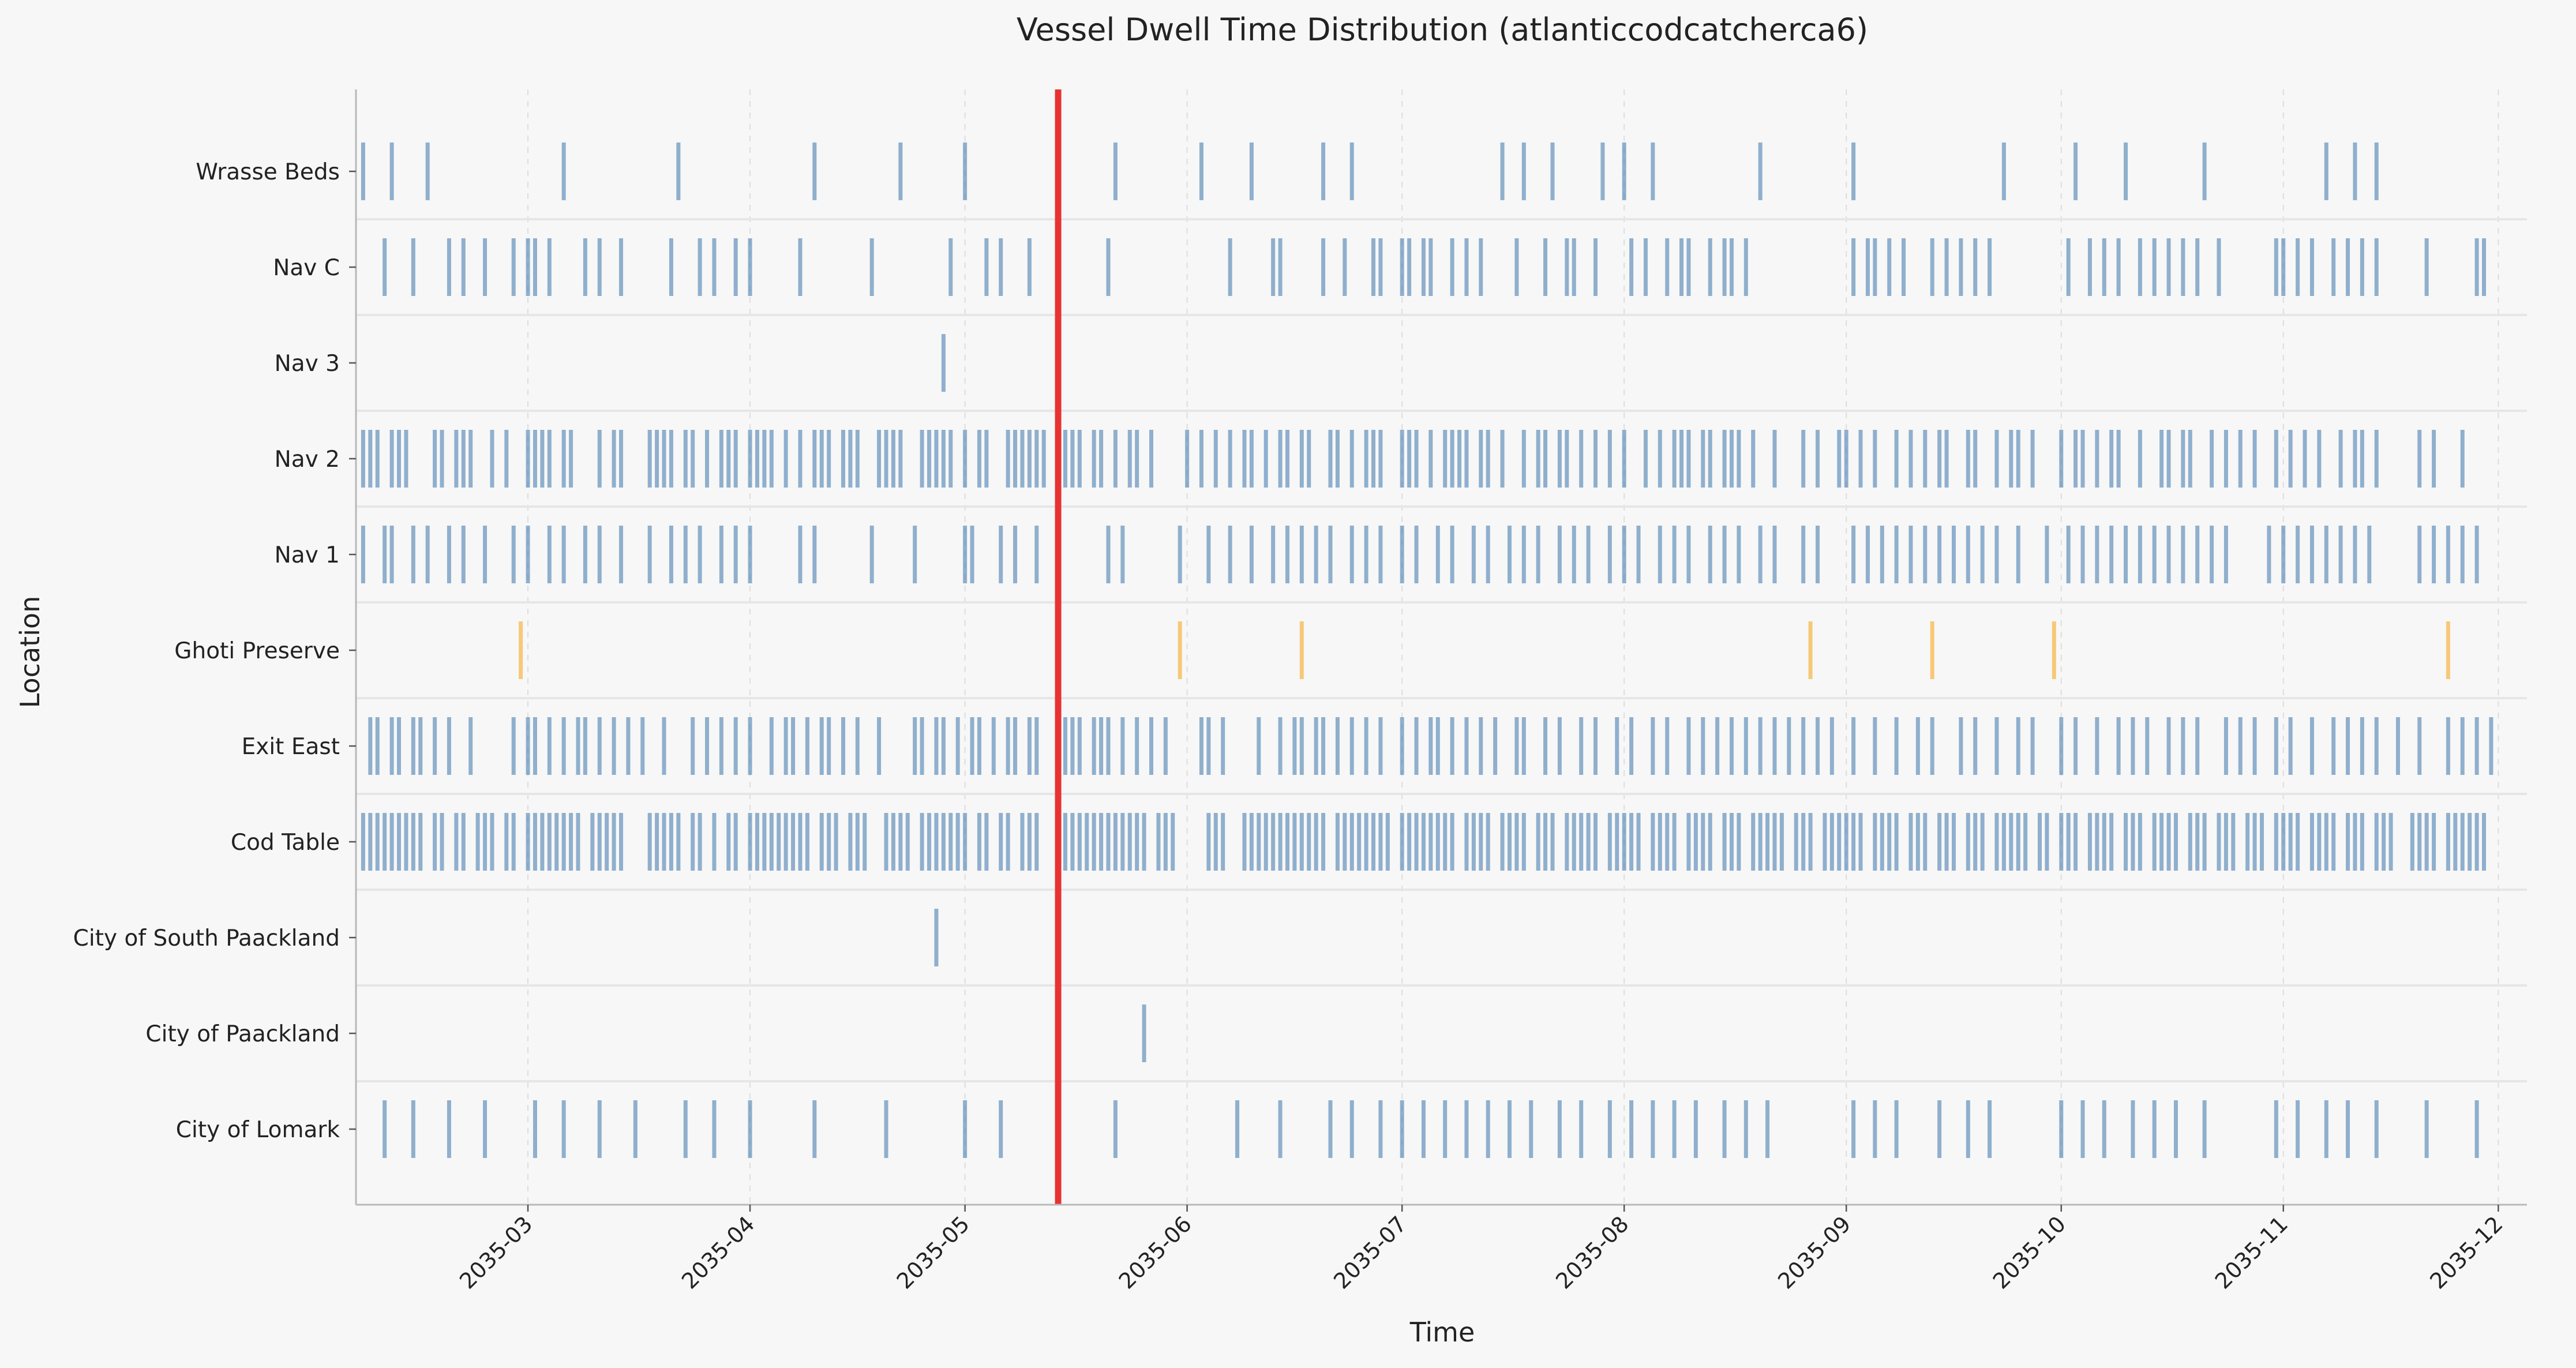  I want to click on y-tick-label-nav-1: Nav 1, so click(307, 555).